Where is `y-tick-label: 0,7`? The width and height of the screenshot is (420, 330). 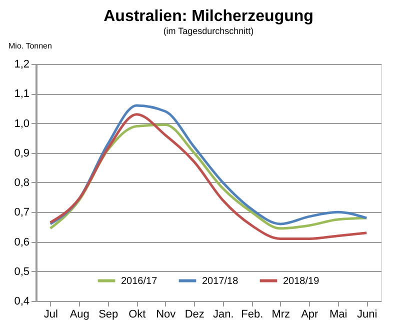
y-tick-label: 0,7 is located at coordinates (22, 212).